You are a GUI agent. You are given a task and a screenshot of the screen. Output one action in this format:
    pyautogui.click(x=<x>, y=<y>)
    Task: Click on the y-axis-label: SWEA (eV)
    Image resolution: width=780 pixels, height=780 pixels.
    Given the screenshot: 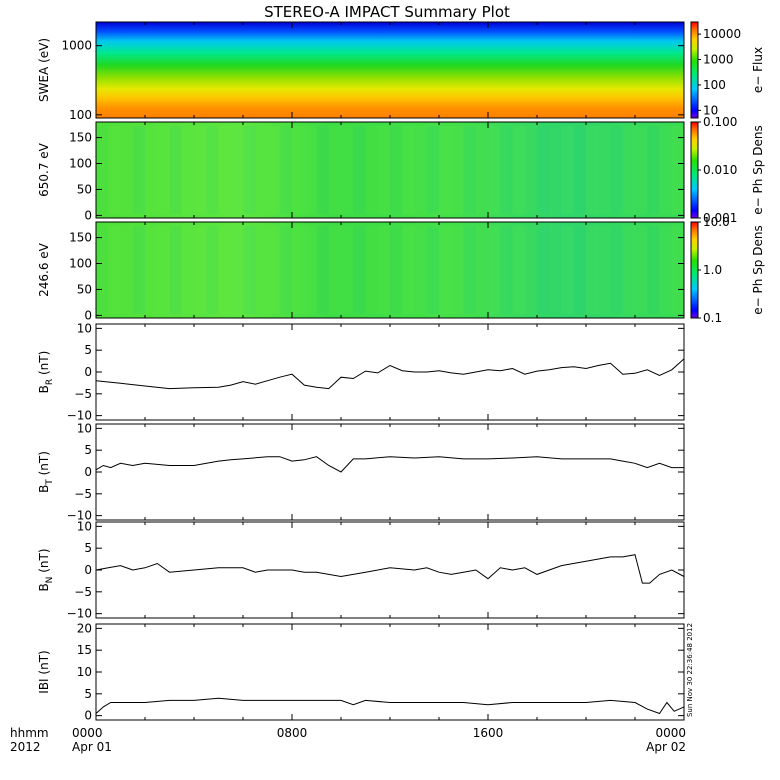 What is the action you would take?
    pyautogui.click(x=44, y=70)
    